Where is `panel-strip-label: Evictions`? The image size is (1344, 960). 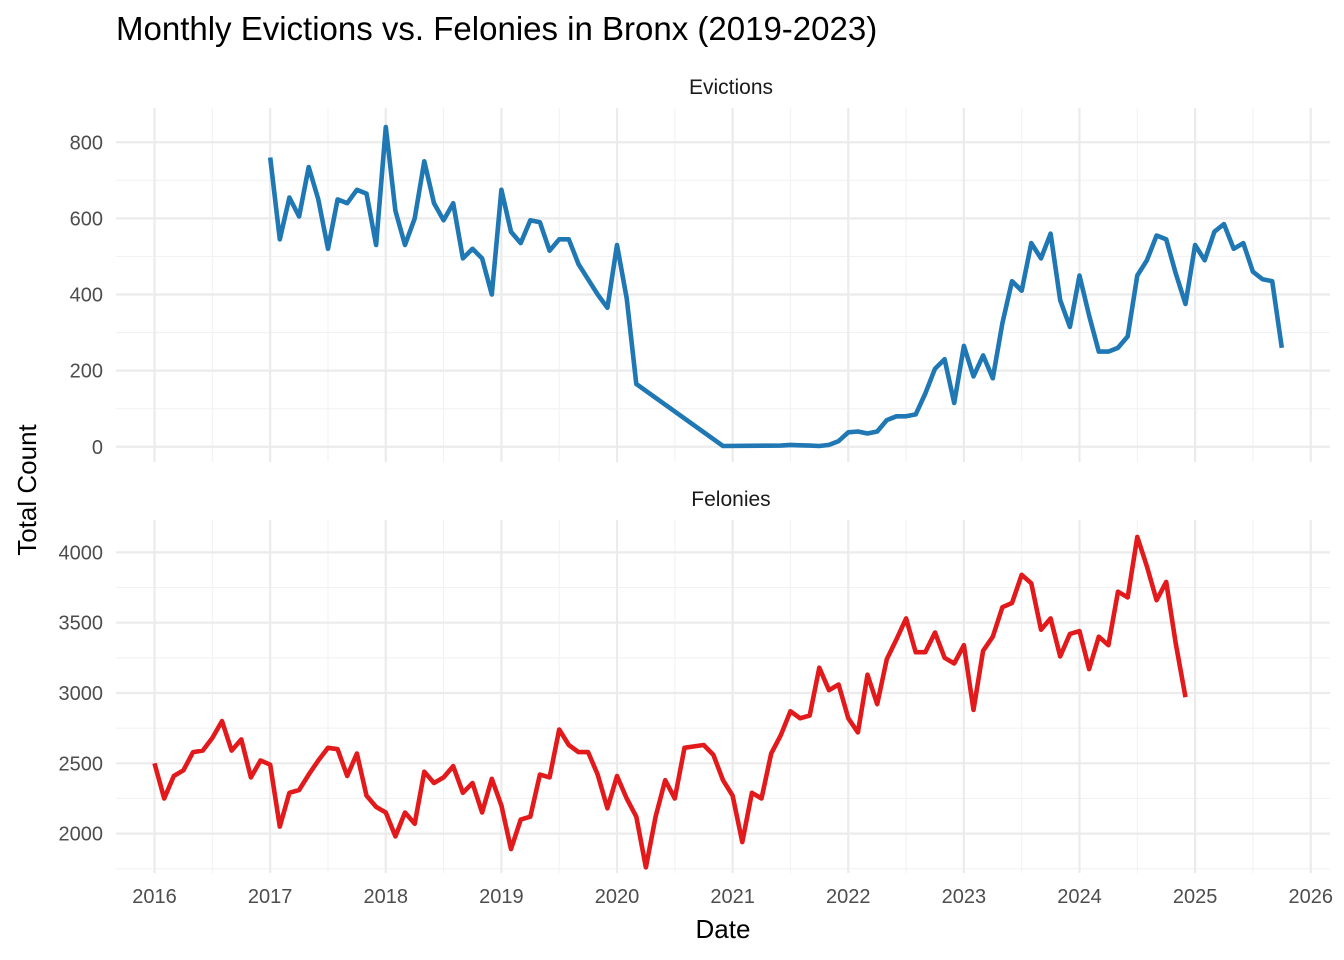 panel-strip-label: Evictions is located at coordinates (731, 87).